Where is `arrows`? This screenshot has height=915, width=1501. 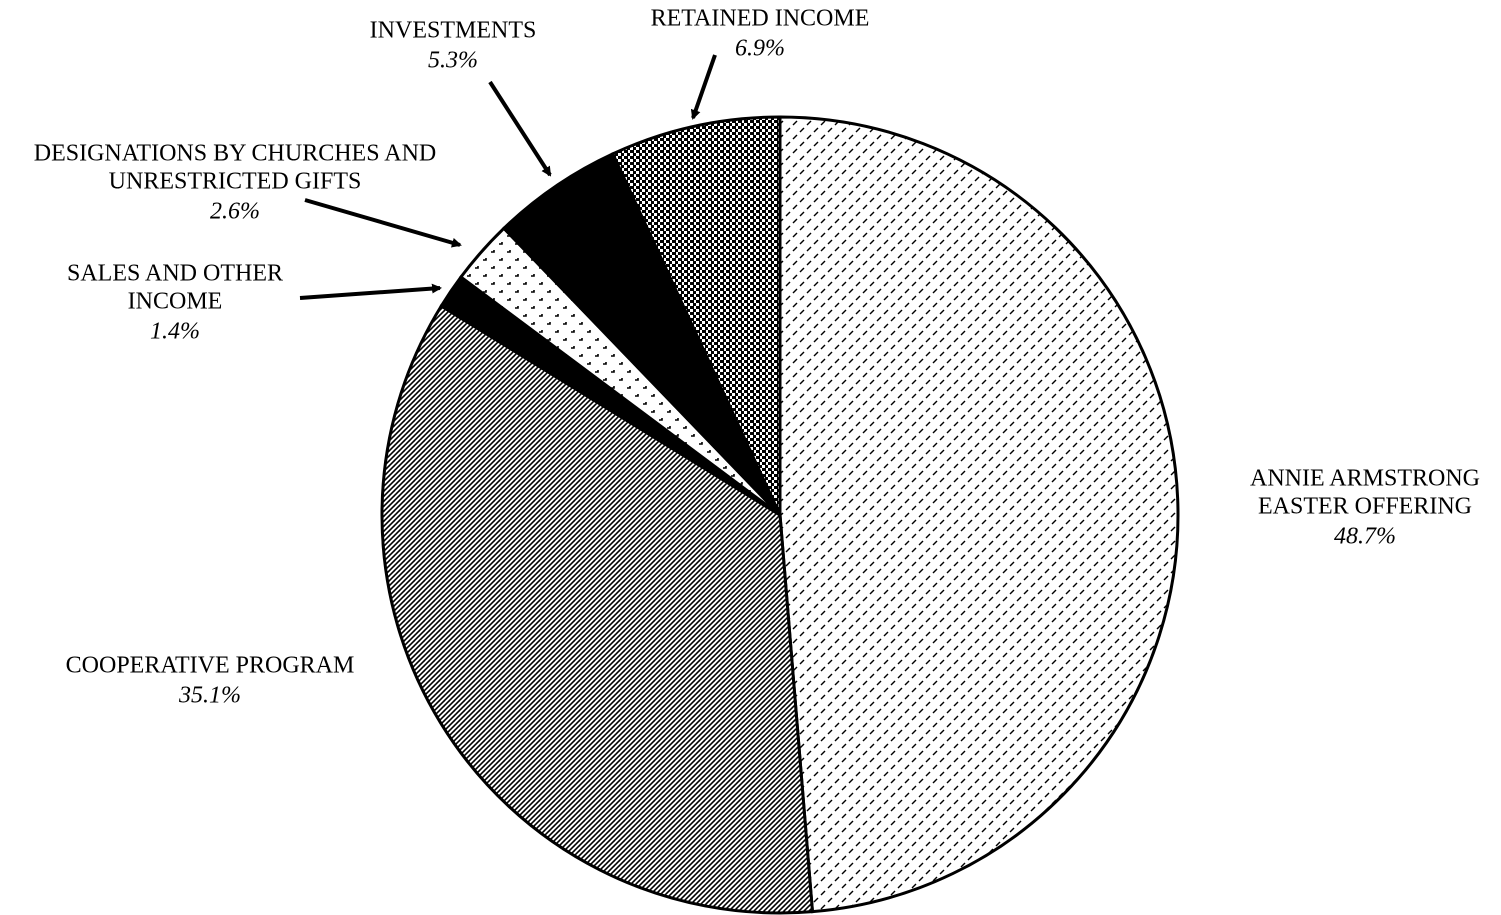
arrows is located at coordinates (508, 177).